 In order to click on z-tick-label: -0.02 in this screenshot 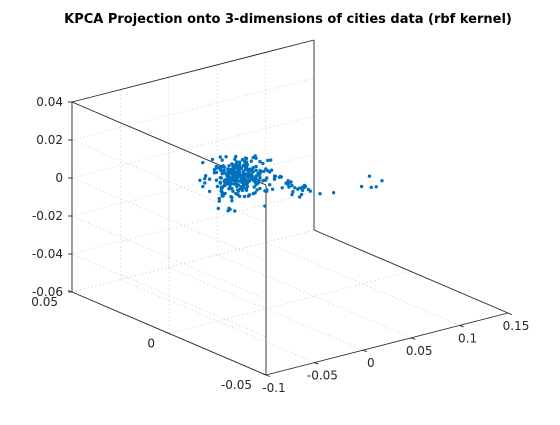, I will do `click(47, 216)`.